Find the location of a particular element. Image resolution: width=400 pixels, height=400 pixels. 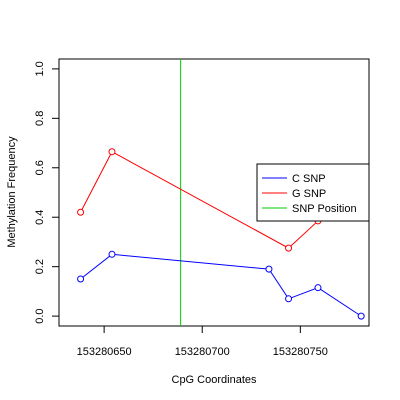

y-axis-title: Methylation Frequency is located at coordinates (12, 192).